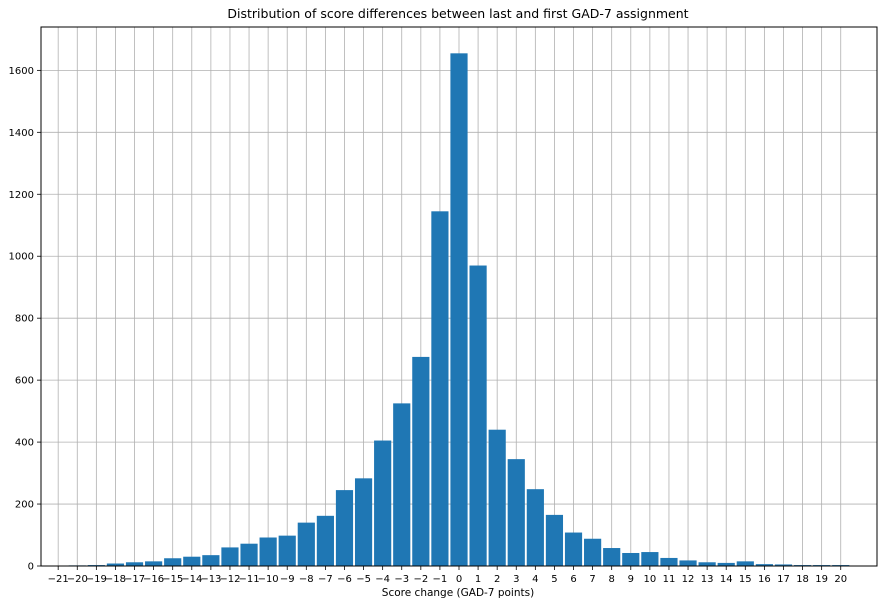 The height and width of the screenshot is (604, 883). What do you see at coordinates (115, 579) in the screenshot?
I see `x-tick-label: −18` at bounding box center [115, 579].